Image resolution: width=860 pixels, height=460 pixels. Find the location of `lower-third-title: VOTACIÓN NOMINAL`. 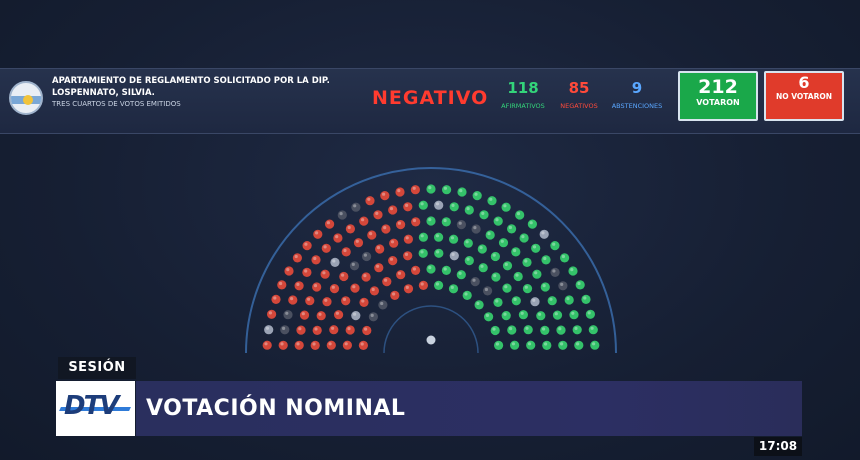

lower-third-title: VOTACIÓN NOMINAL is located at coordinates (276, 408).